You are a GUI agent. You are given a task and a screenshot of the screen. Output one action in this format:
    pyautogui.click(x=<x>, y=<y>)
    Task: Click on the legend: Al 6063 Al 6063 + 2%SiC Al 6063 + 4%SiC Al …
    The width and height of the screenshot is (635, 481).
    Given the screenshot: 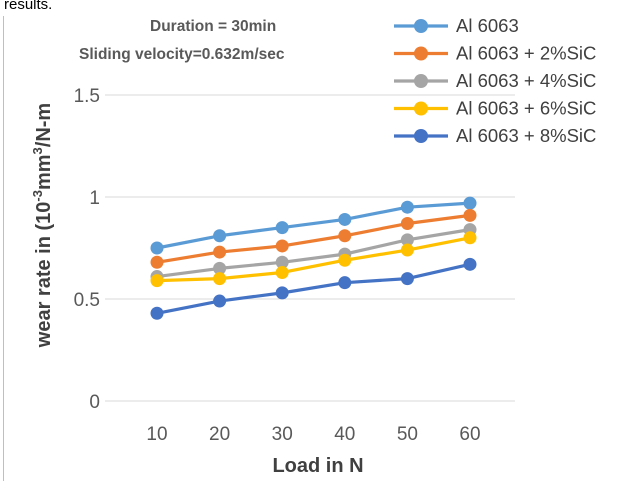 What is the action you would take?
    pyautogui.click(x=495, y=80)
    